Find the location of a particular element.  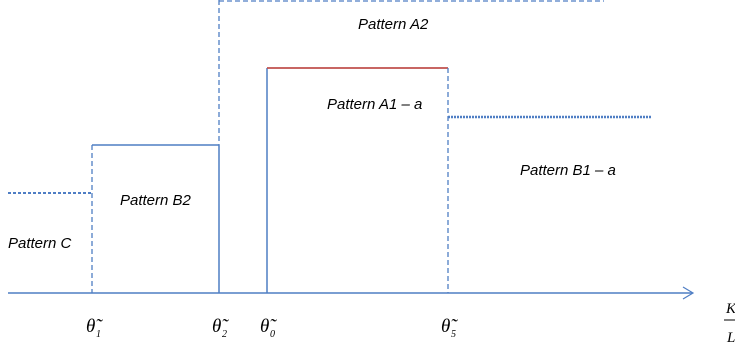

label-pattern-a1a: Pattern A1 – a is located at coordinates (374, 104).